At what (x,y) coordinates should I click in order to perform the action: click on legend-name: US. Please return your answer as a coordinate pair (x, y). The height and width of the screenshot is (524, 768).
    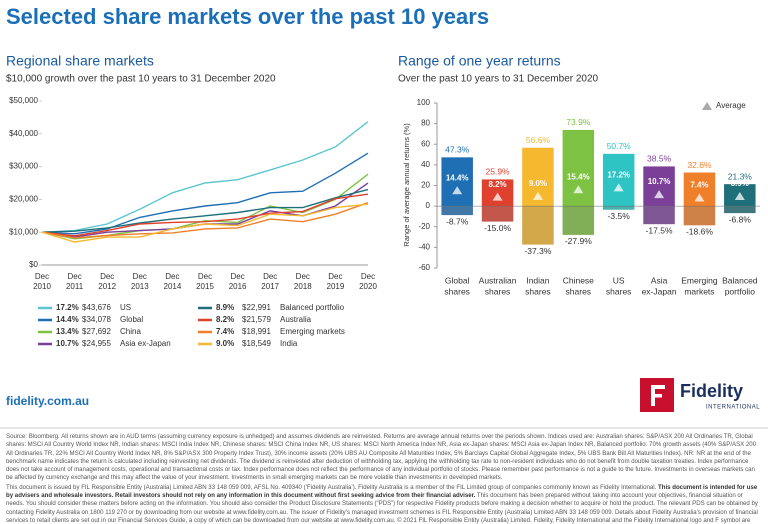
    Looking at the image, I should click on (125, 307).